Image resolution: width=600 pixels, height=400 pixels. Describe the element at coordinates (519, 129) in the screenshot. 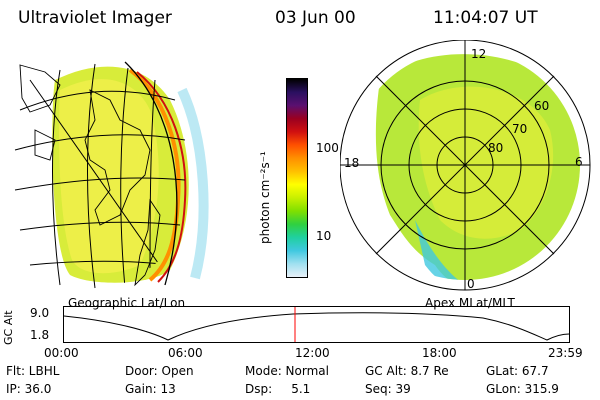

I see `mlat-70-label: 70` at that location.